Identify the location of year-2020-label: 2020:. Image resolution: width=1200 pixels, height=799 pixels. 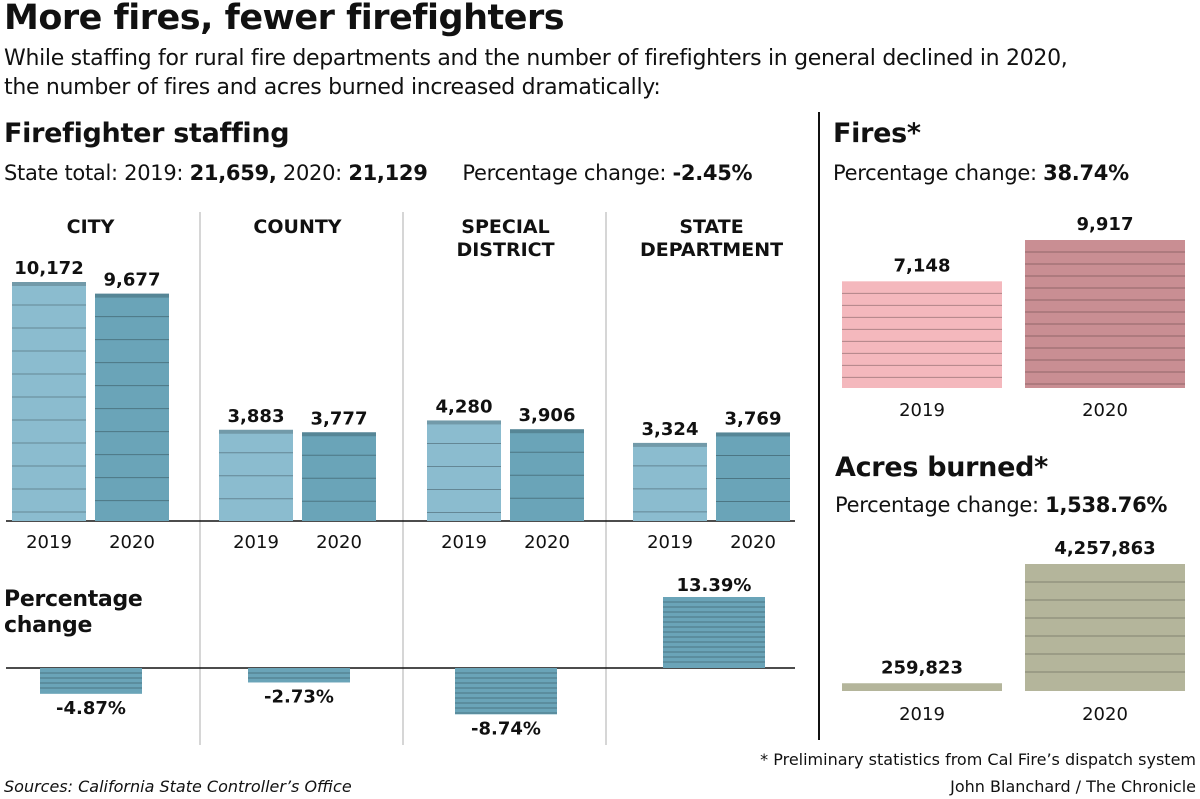
(312, 173).